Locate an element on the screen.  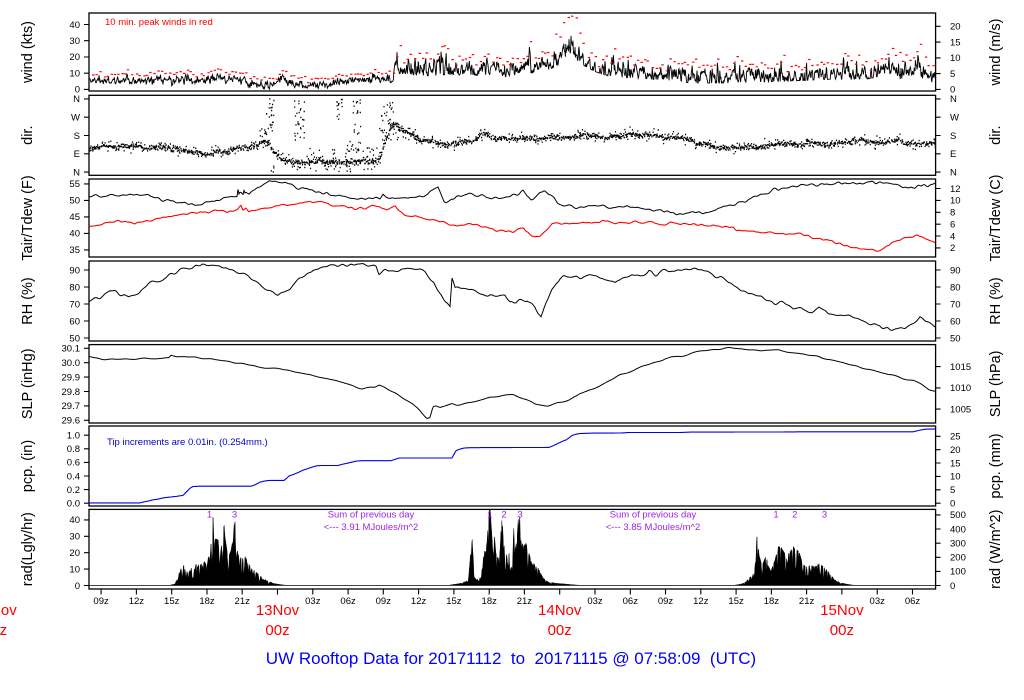
svg-text: 0.4 is located at coordinates (73, 476).